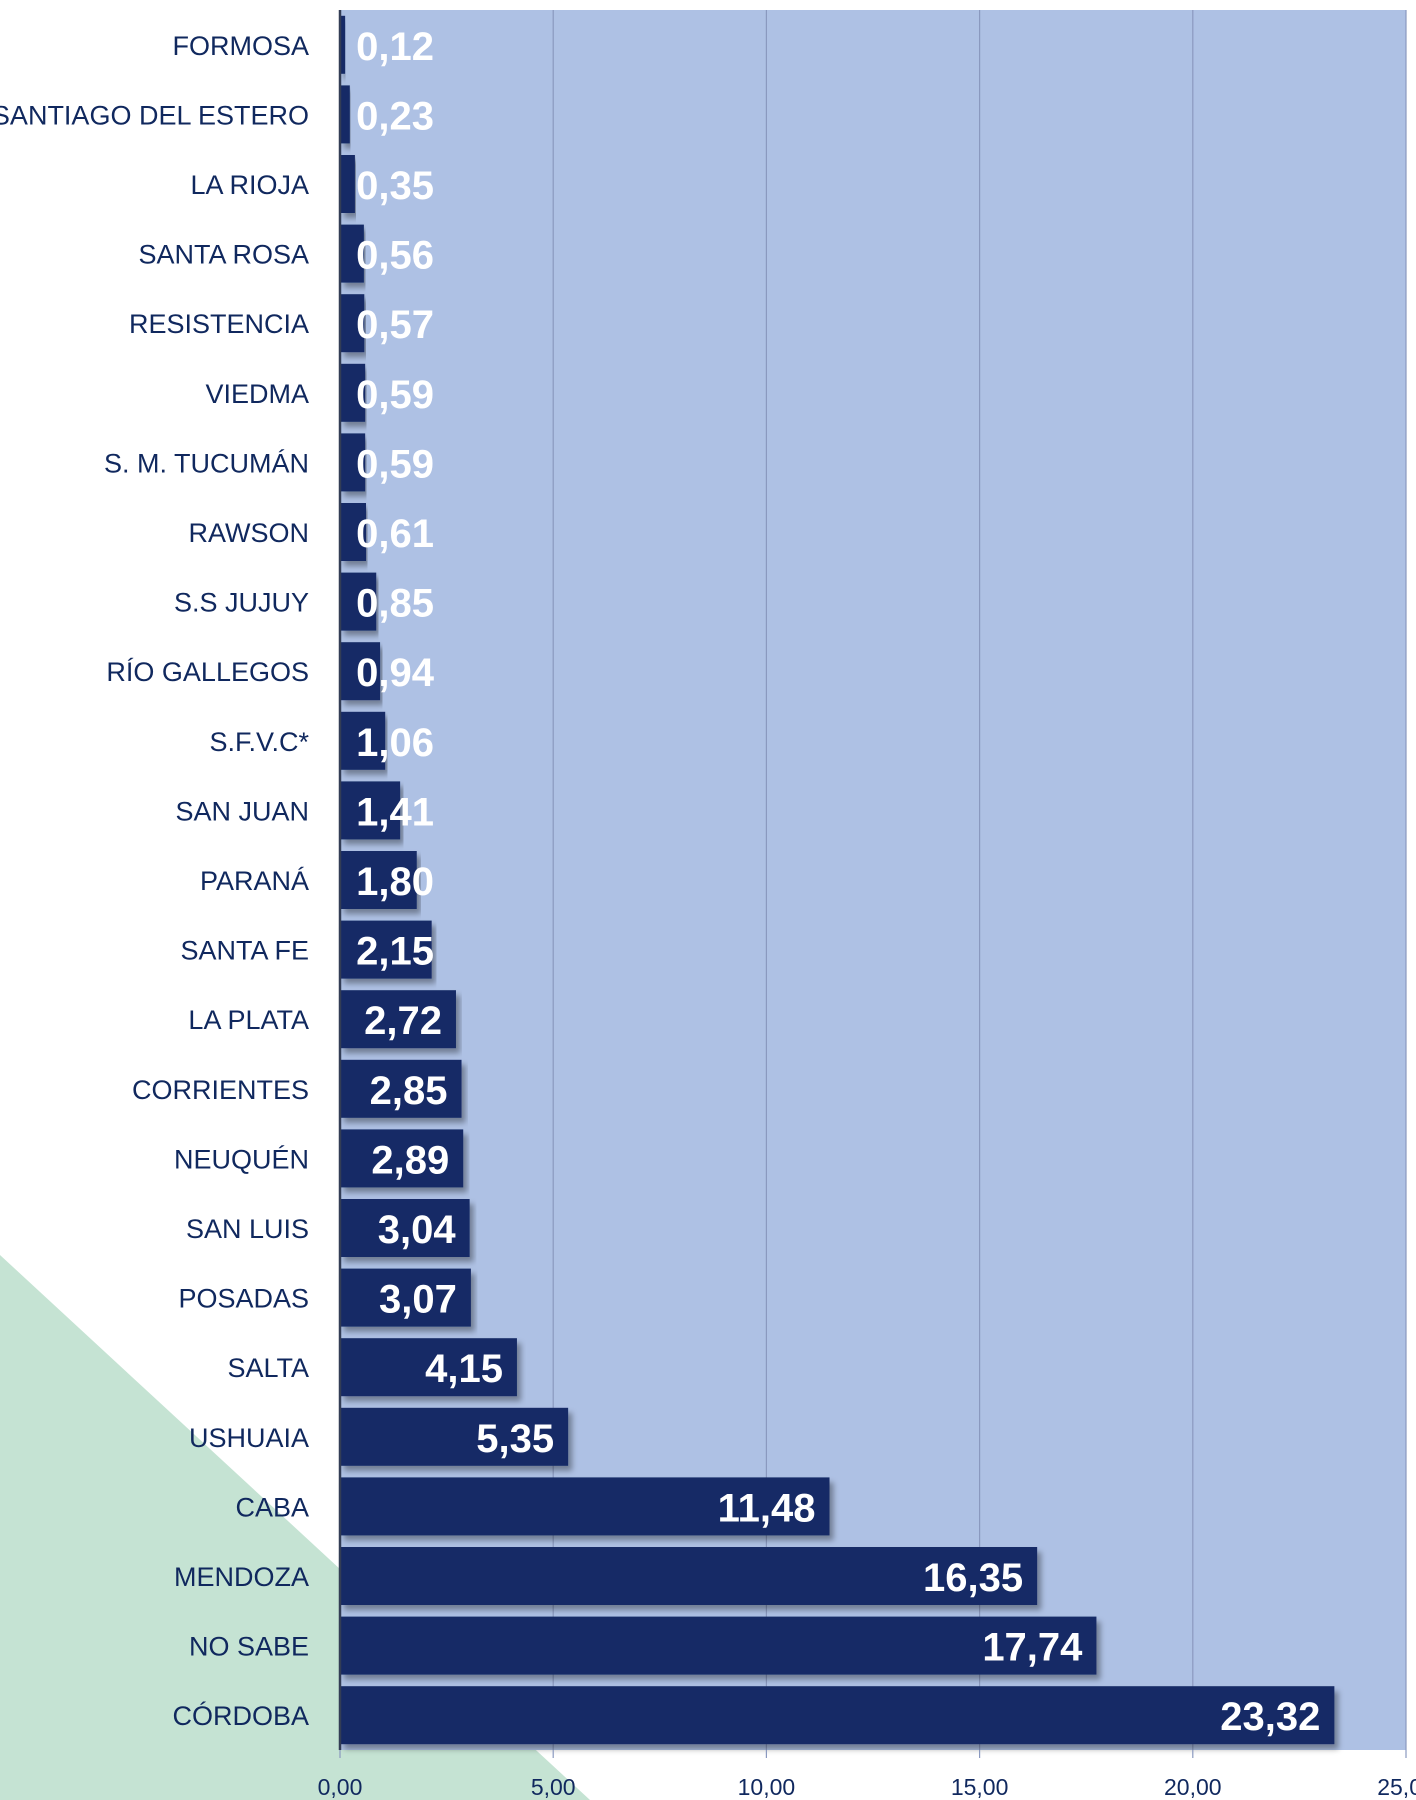 The image size is (1416, 1800). What do you see at coordinates (219, 324) in the screenshot?
I see `category-label: RESISTENCIA` at bounding box center [219, 324].